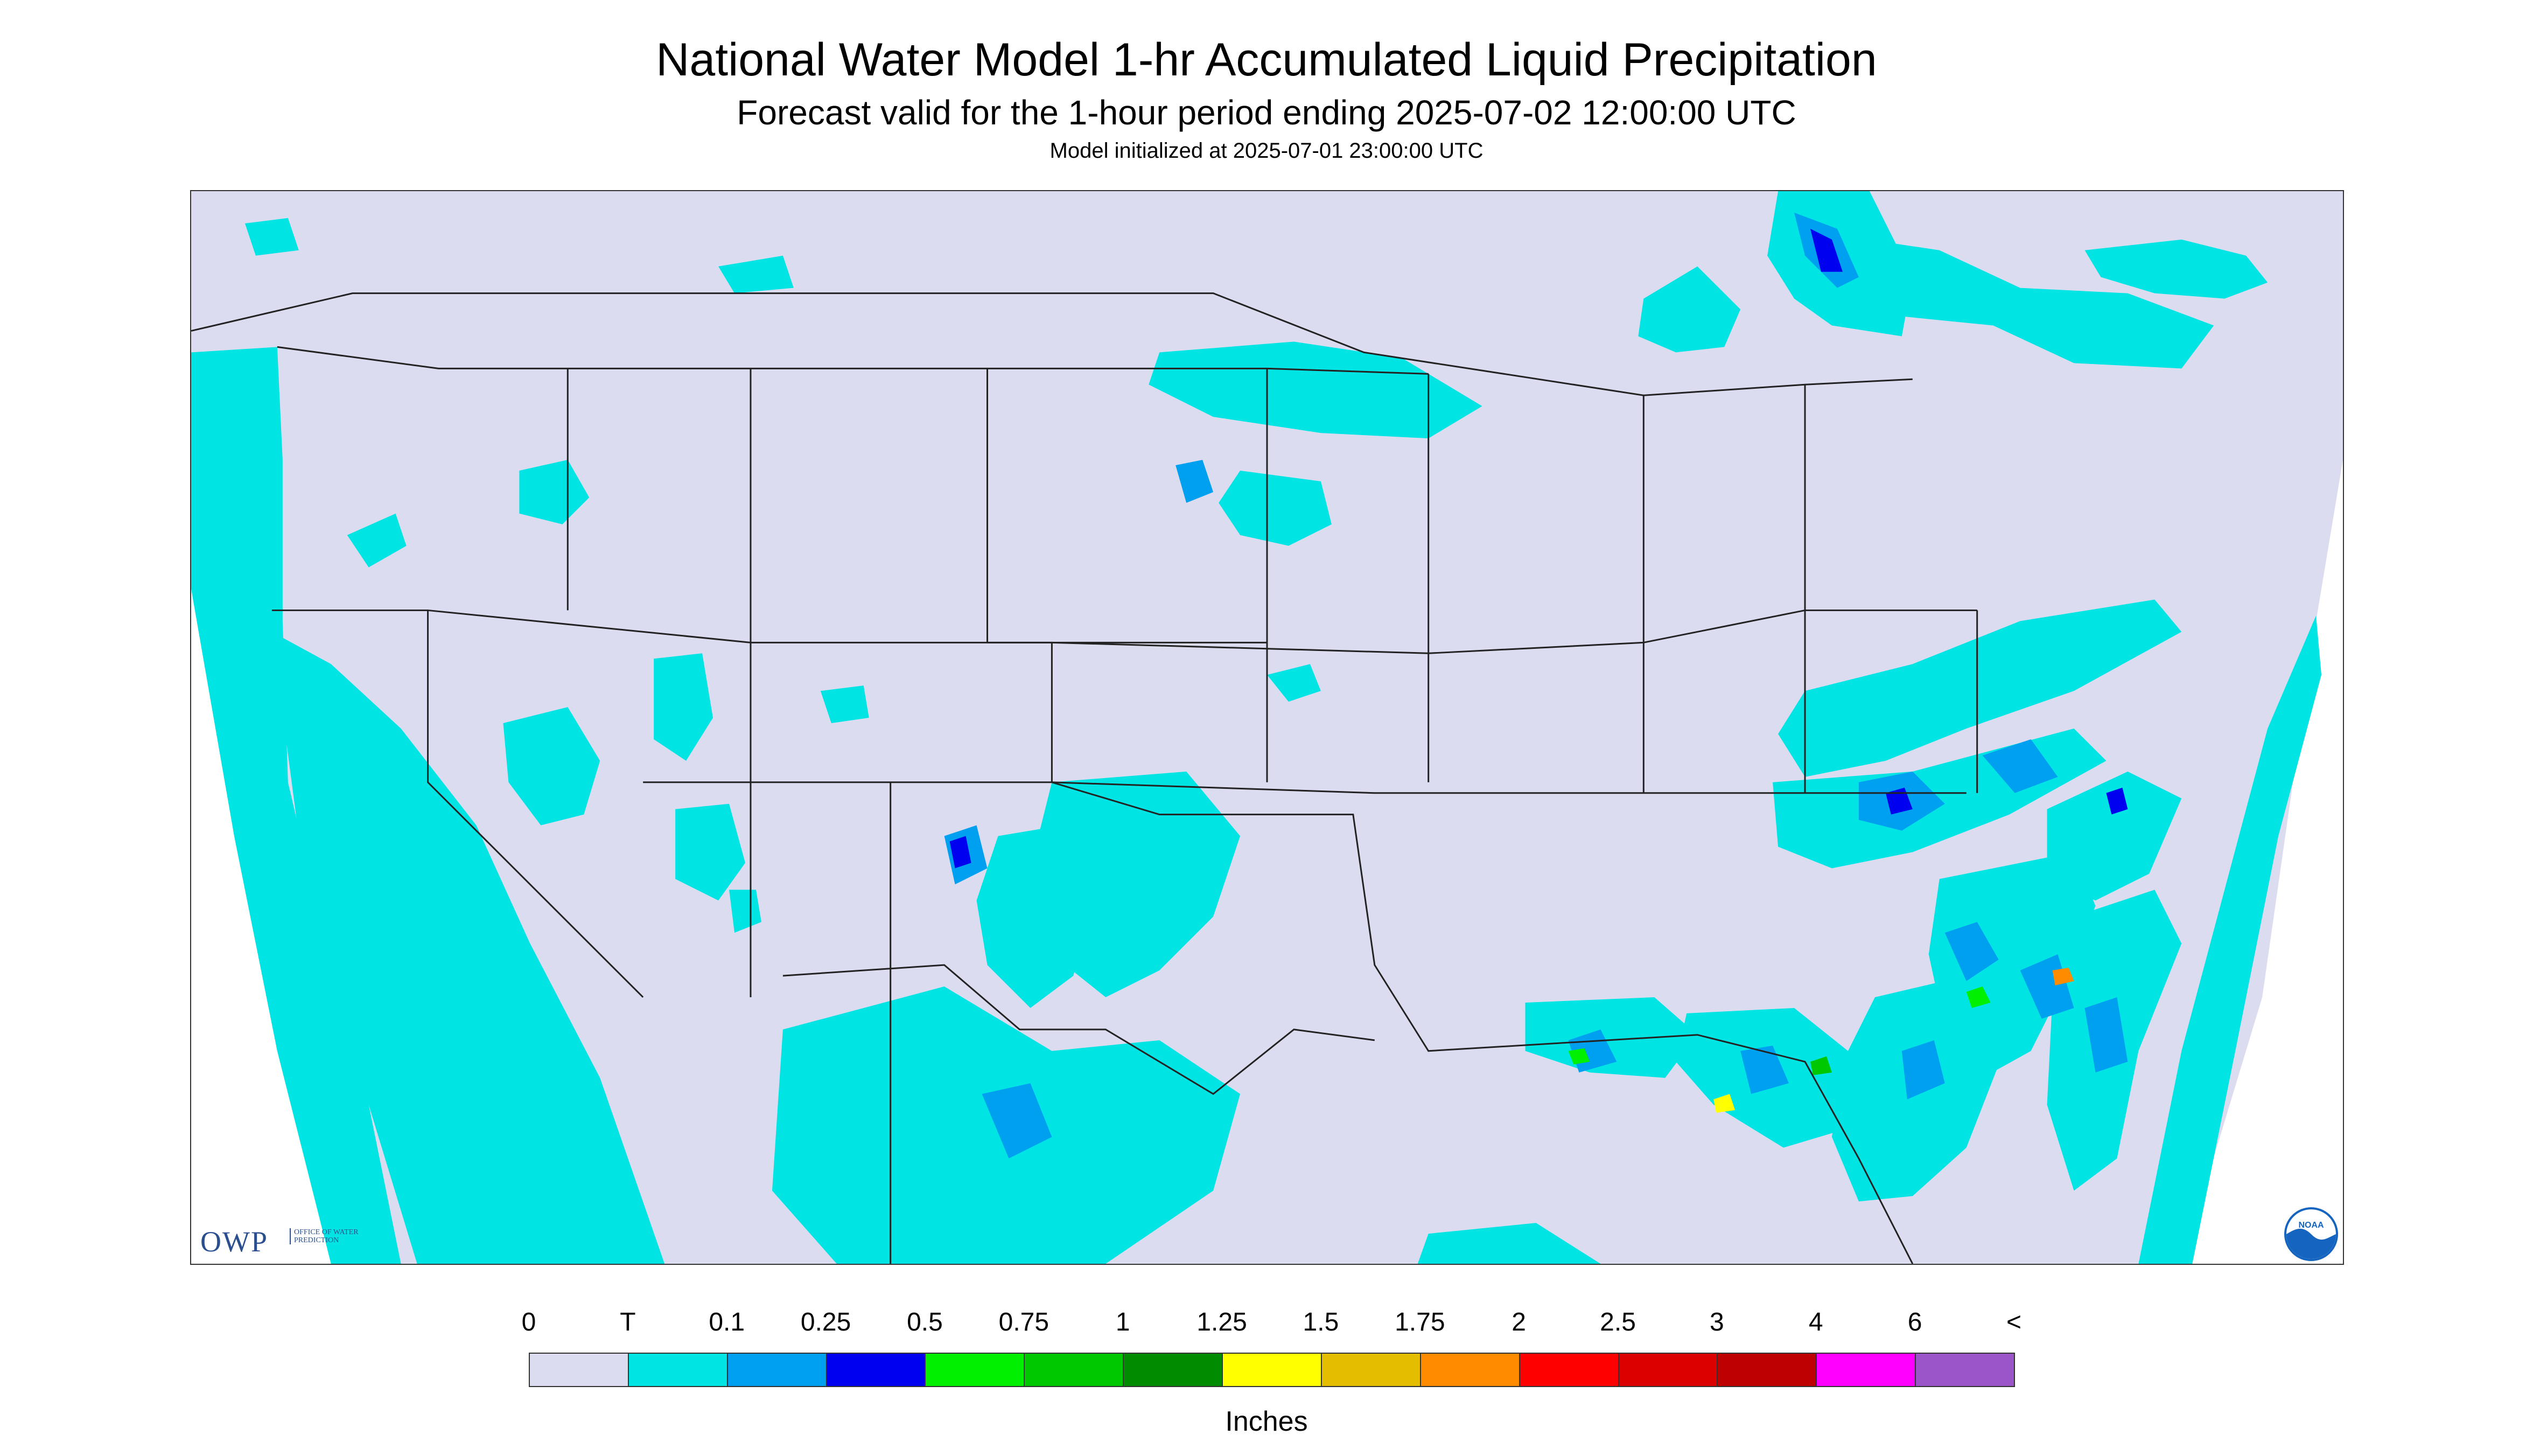 The image size is (2533, 1456). Describe the element at coordinates (628, 1322) in the screenshot. I see `legend-tick-label: T` at that location.